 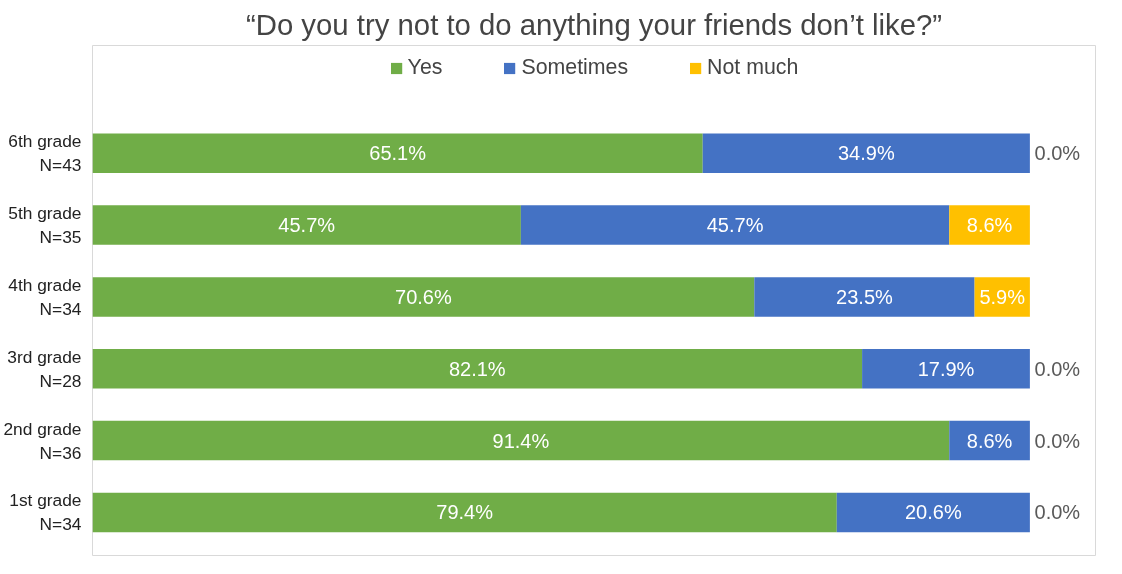 What do you see at coordinates (45, 296) in the screenshot?
I see `y-tick-label: 4th grade N=34` at bounding box center [45, 296].